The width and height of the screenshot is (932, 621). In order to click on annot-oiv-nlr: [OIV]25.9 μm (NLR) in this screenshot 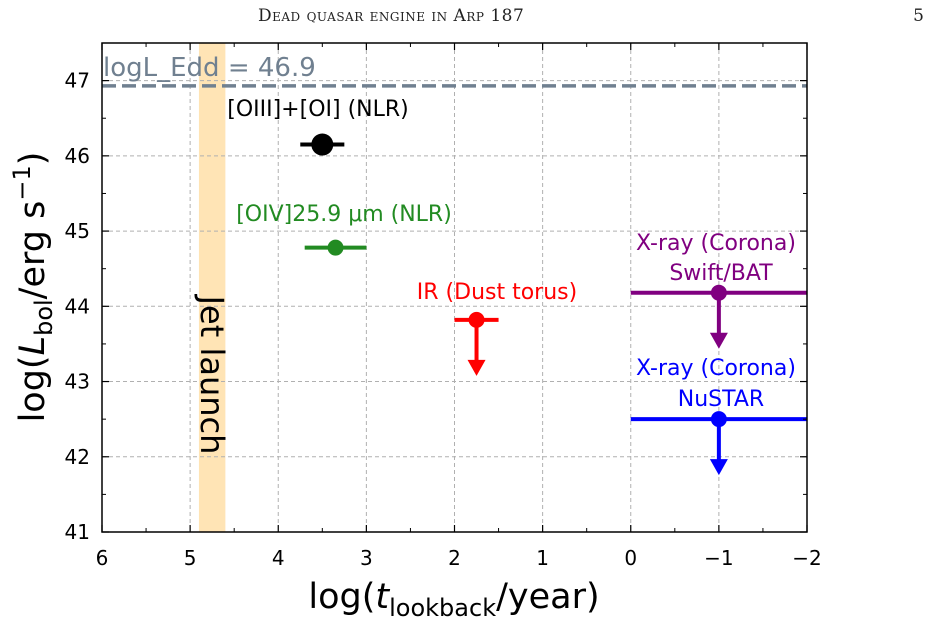, I will do `click(344, 214)`.